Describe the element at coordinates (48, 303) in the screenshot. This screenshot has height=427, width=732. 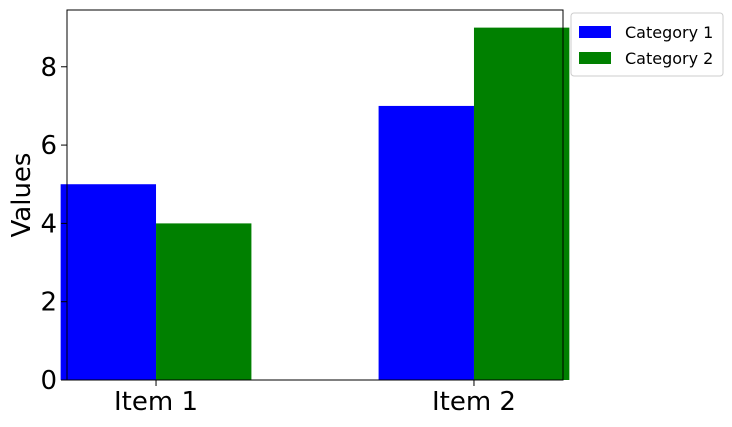
I see `y-tick-label: 2` at that location.